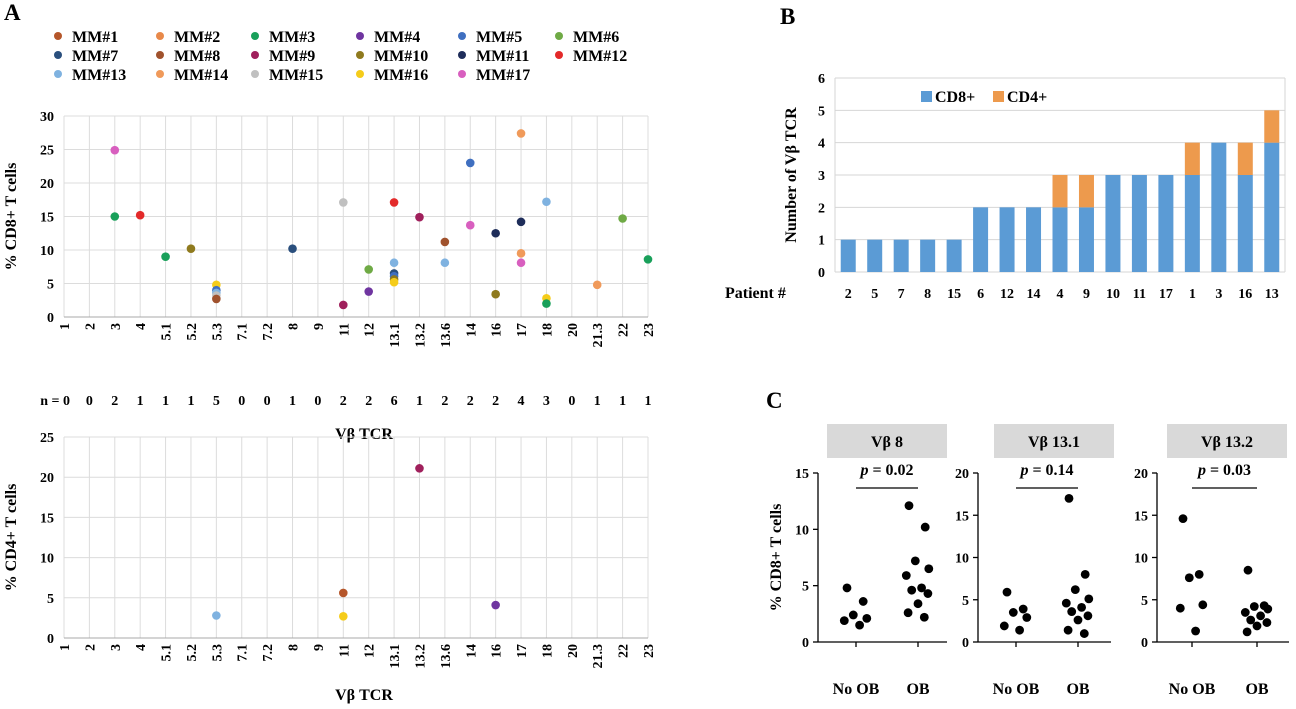  I want to click on p-value-label: p = 0.14, so click(1045, 470).